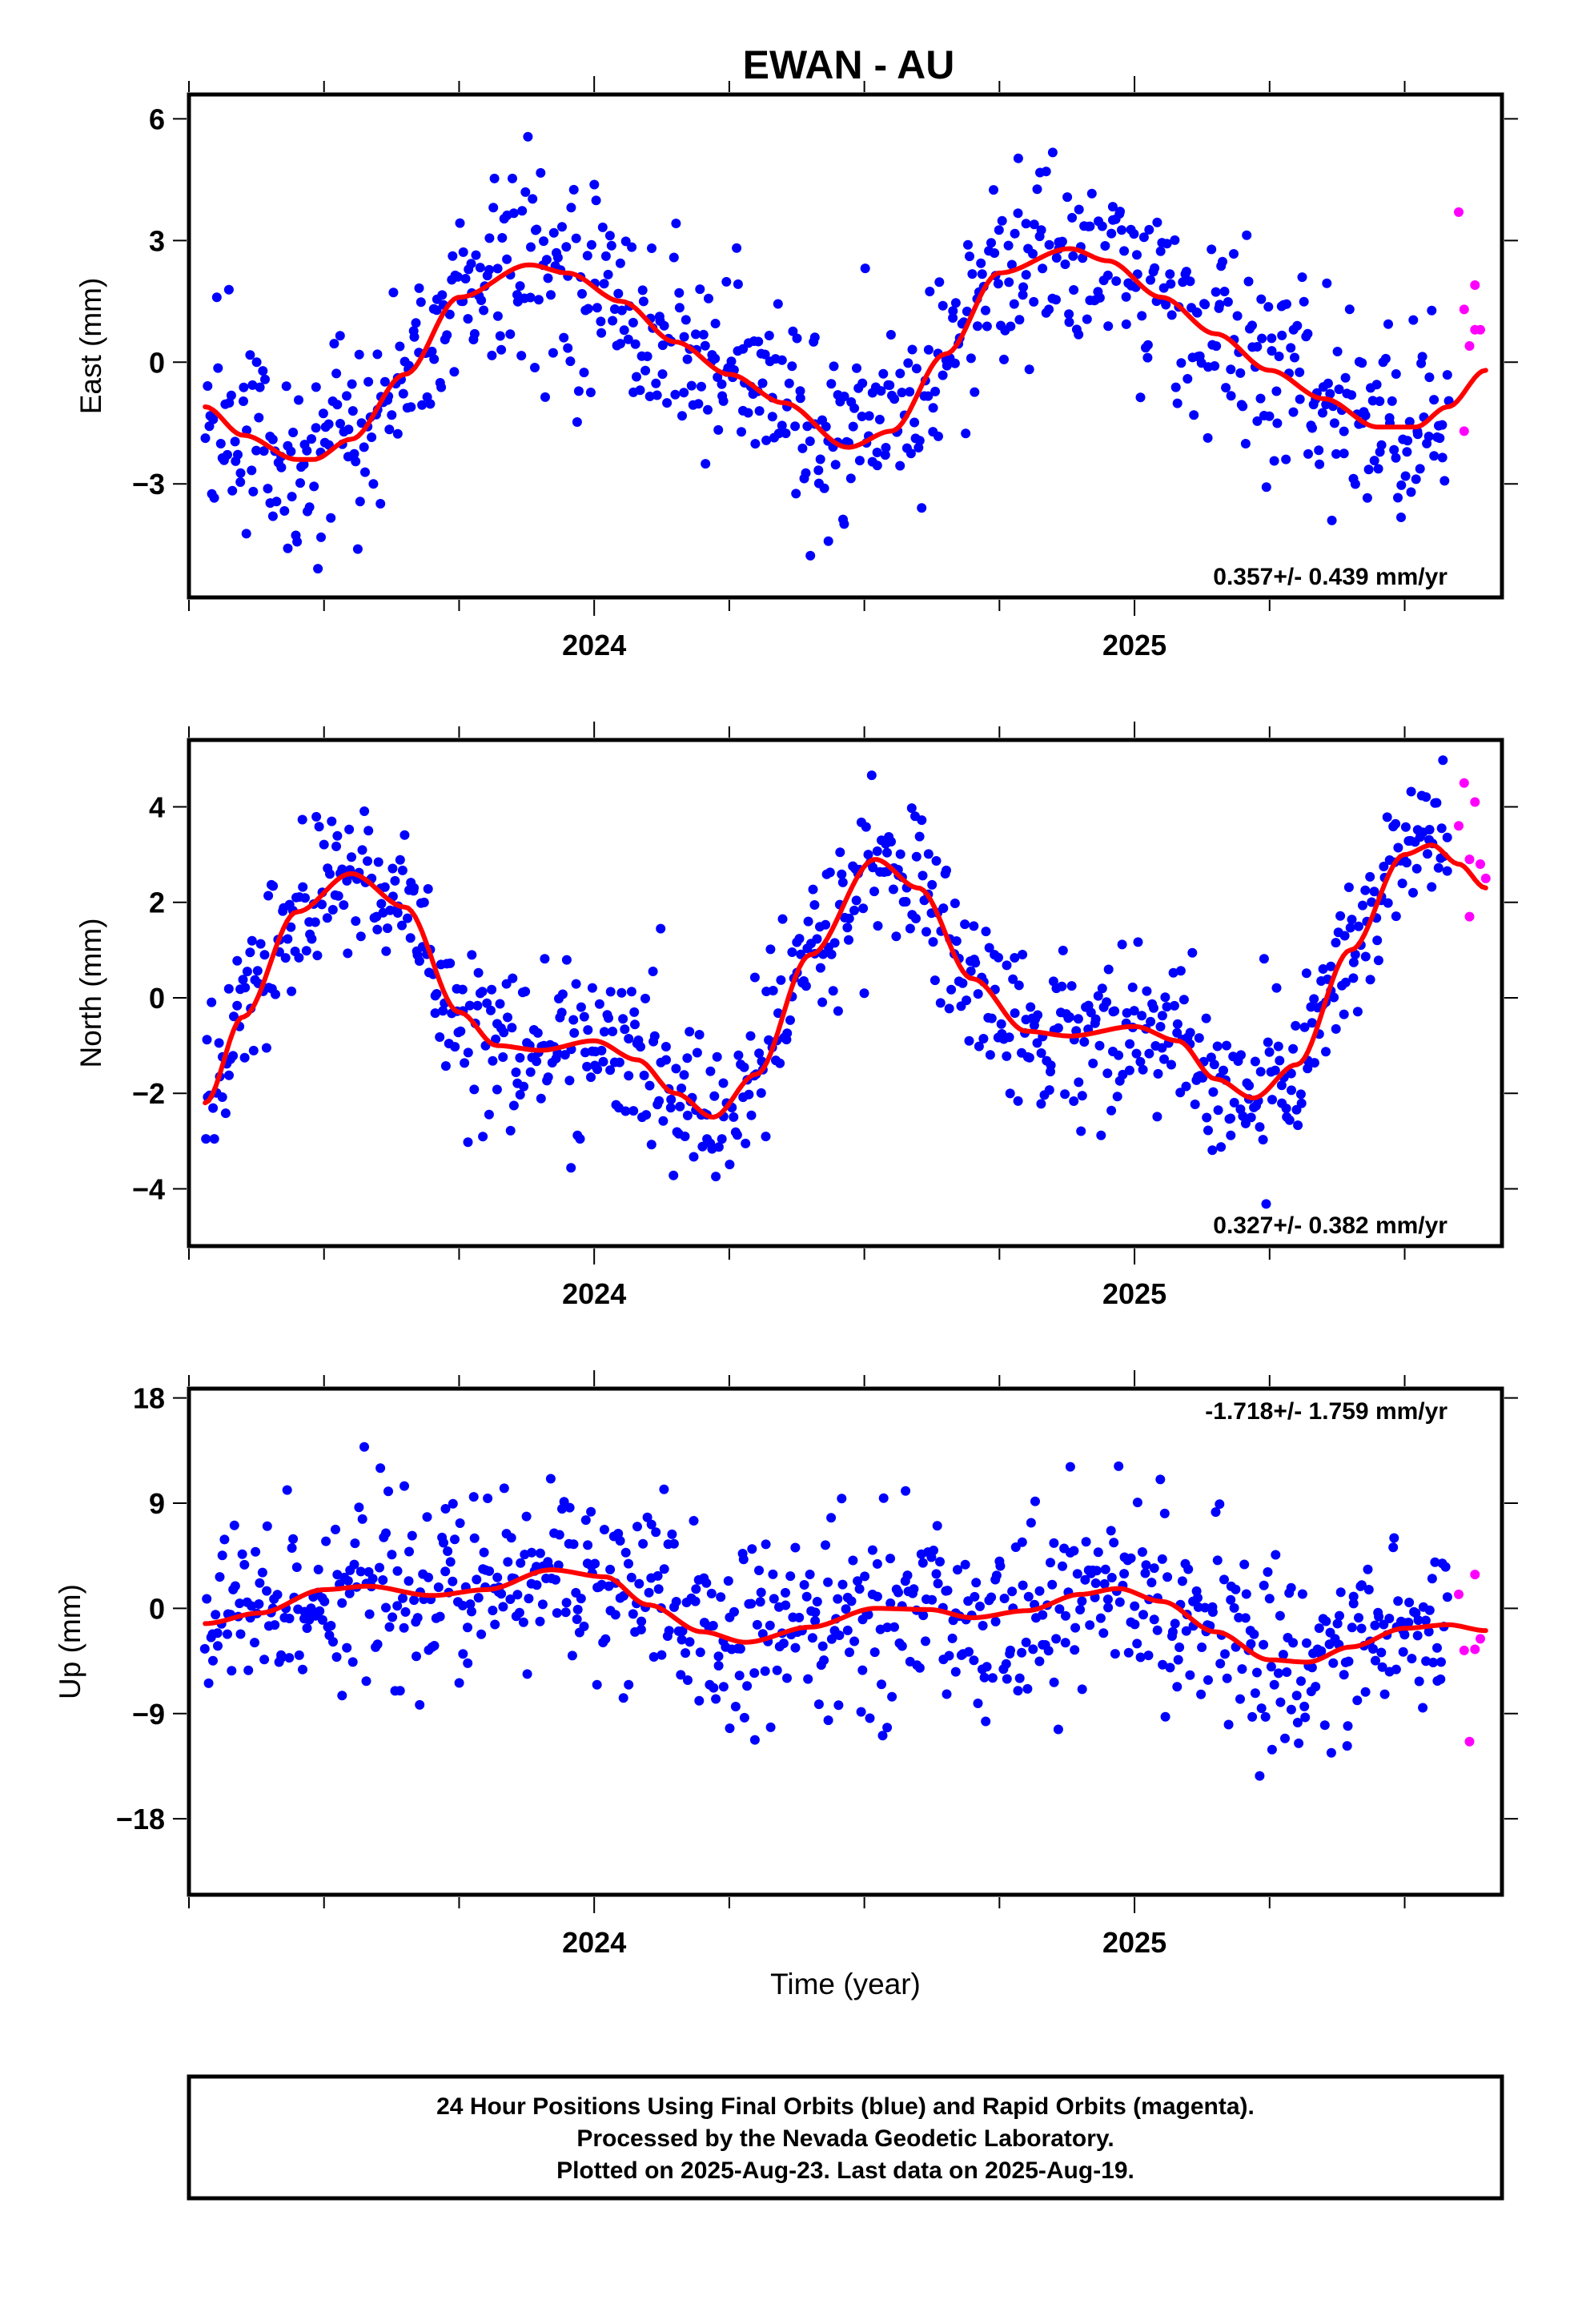  What do you see at coordinates (157, 806) in the screenshot?
I see `y-tick-label: 4` at bounding box center [157, 806].